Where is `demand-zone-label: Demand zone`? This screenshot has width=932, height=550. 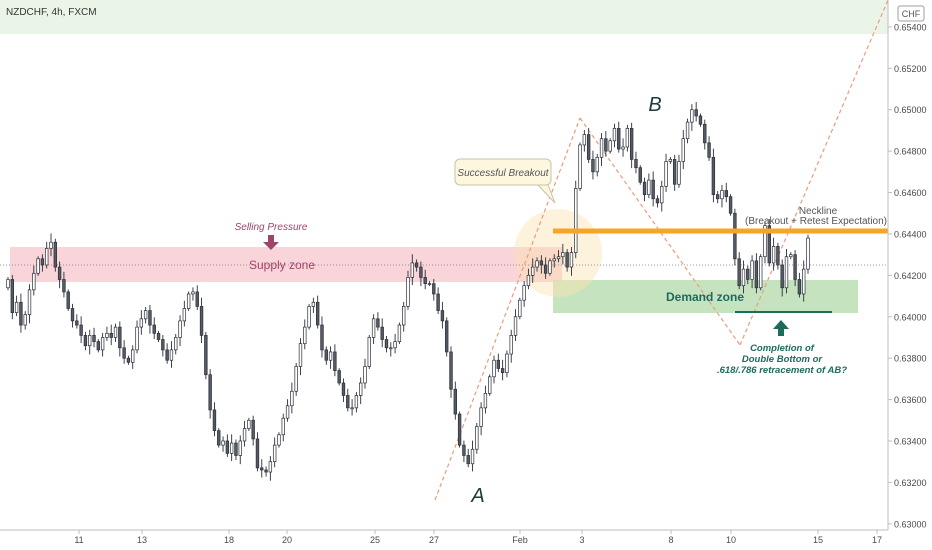 demand-zone-label: Demand zone is located at coordinates (705, 297).